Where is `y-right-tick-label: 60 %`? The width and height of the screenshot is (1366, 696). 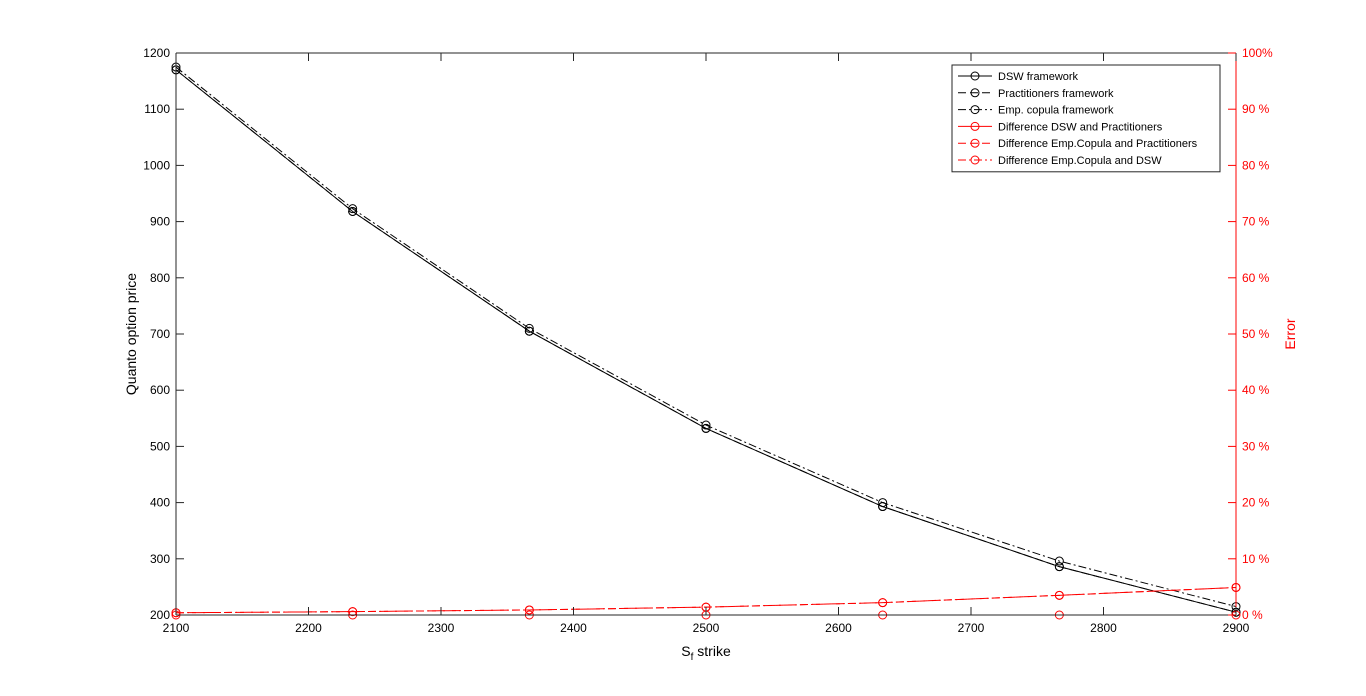
y-right-tick-label: 60 % is located at coordinates (1256, 278).